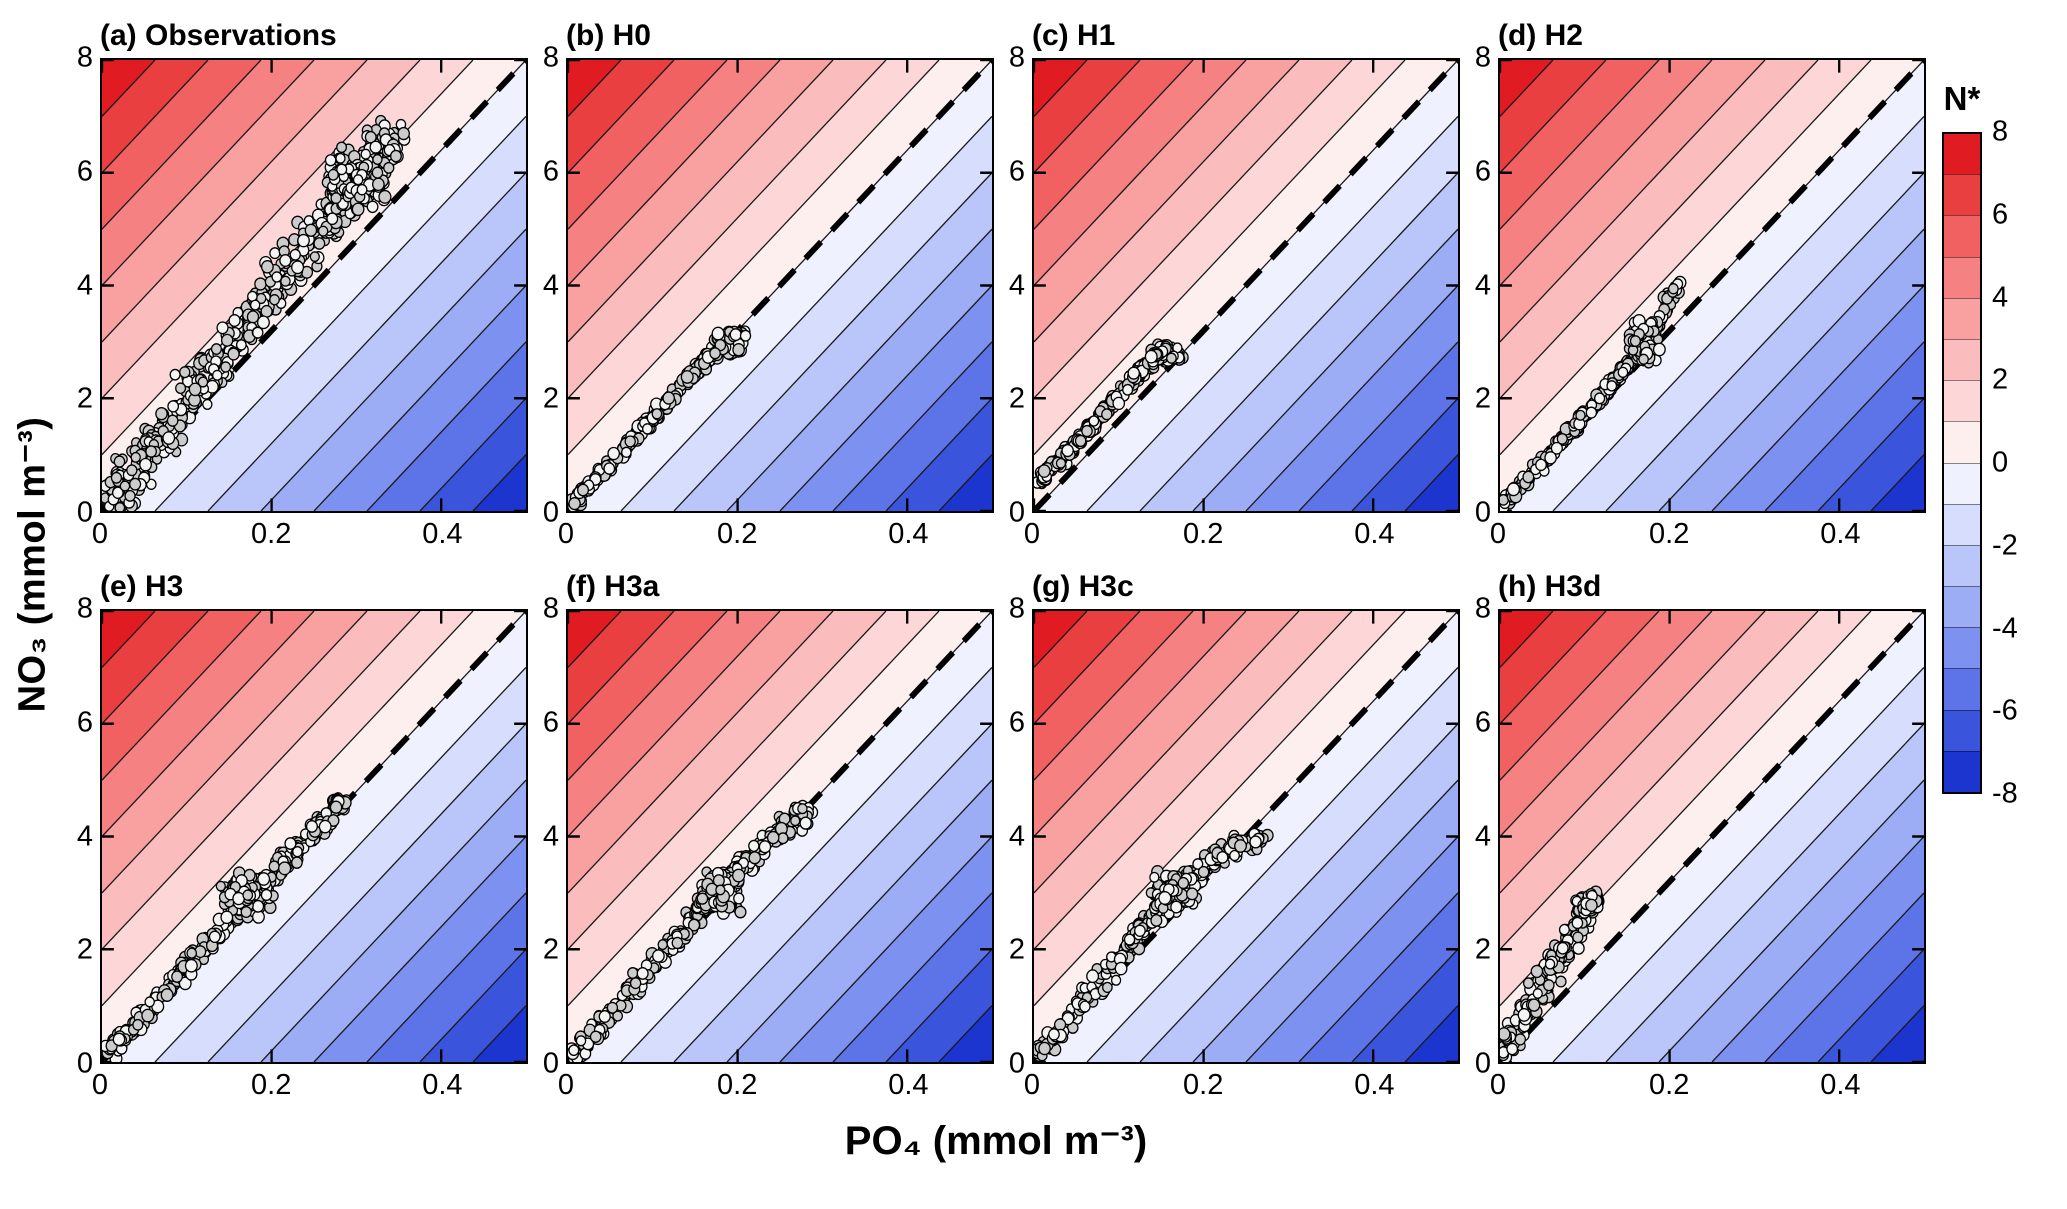 This screenshot has height=1209, width=2067. I want to click on panel-h-plot, so click(1712, 836).